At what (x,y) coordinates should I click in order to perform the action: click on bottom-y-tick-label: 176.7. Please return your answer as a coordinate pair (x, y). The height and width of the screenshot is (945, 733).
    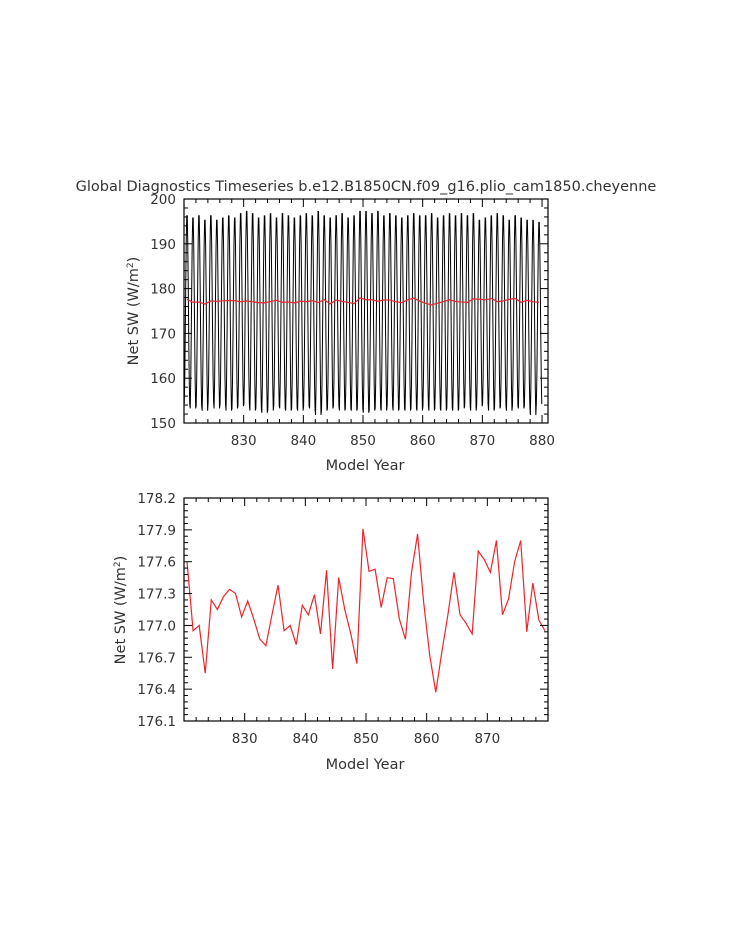
    Looking at the image, I should click on (156, 658).